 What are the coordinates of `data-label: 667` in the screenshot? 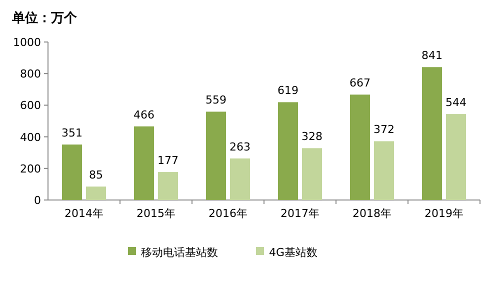 It's located at (360, 83).